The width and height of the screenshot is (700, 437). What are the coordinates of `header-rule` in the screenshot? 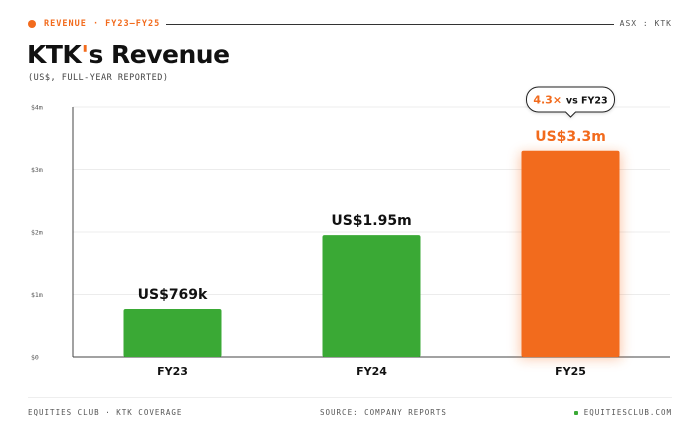 It's located at (390, 24).